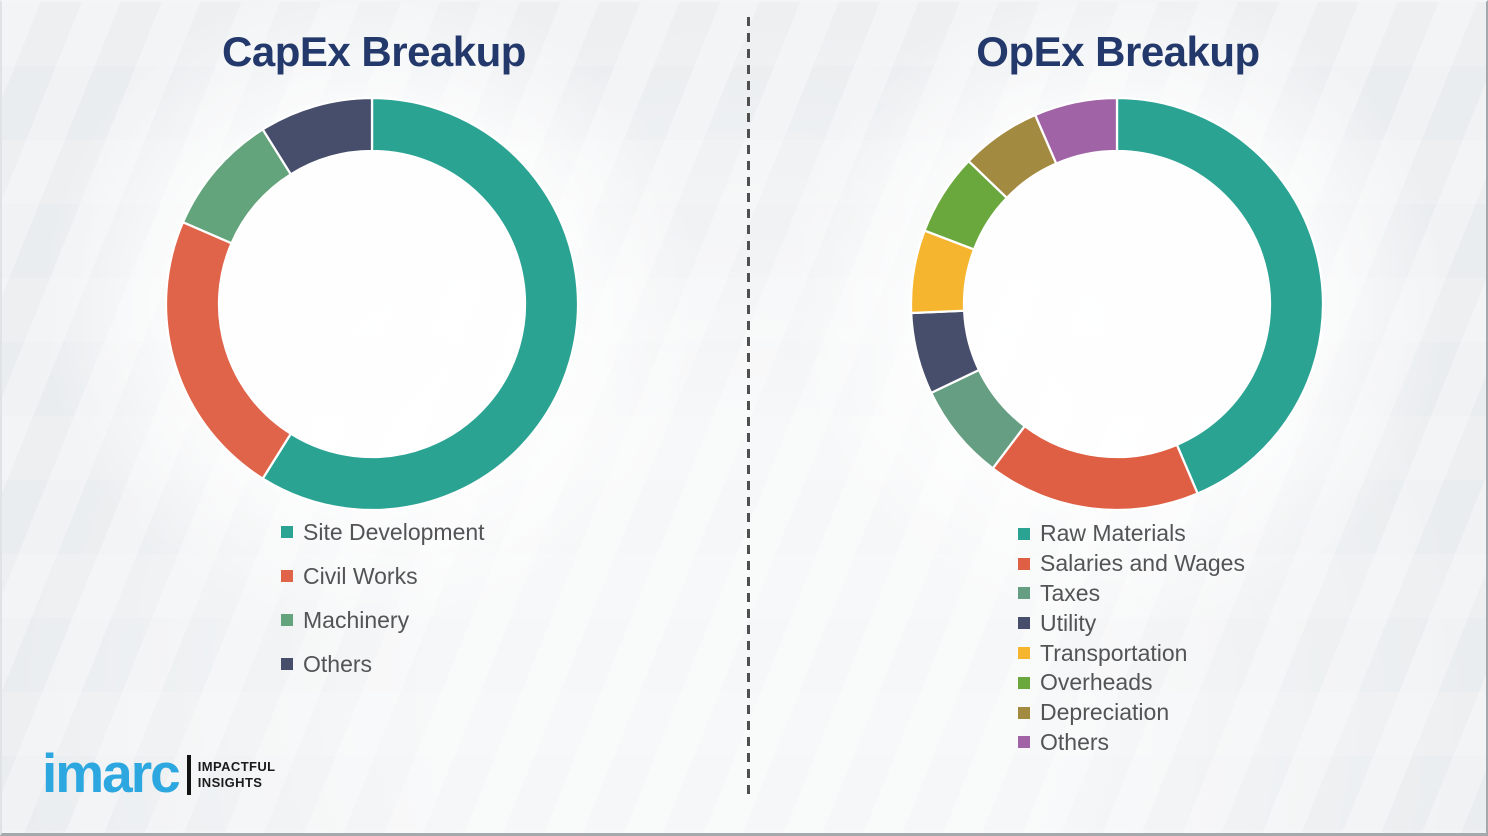 The width and height of the screenshot is (1488, 836). I want to click on capex-donut-chart, so click(372, 304).